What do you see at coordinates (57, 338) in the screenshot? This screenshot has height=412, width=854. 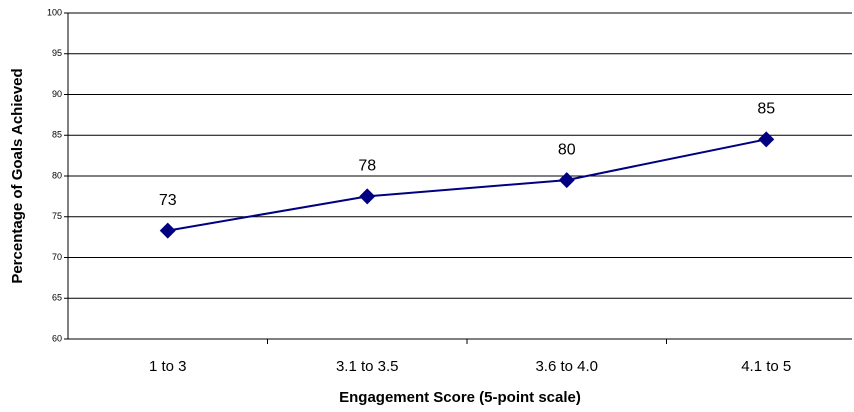 I see `y-tick-label: 60` at bounding box center [57, 338].